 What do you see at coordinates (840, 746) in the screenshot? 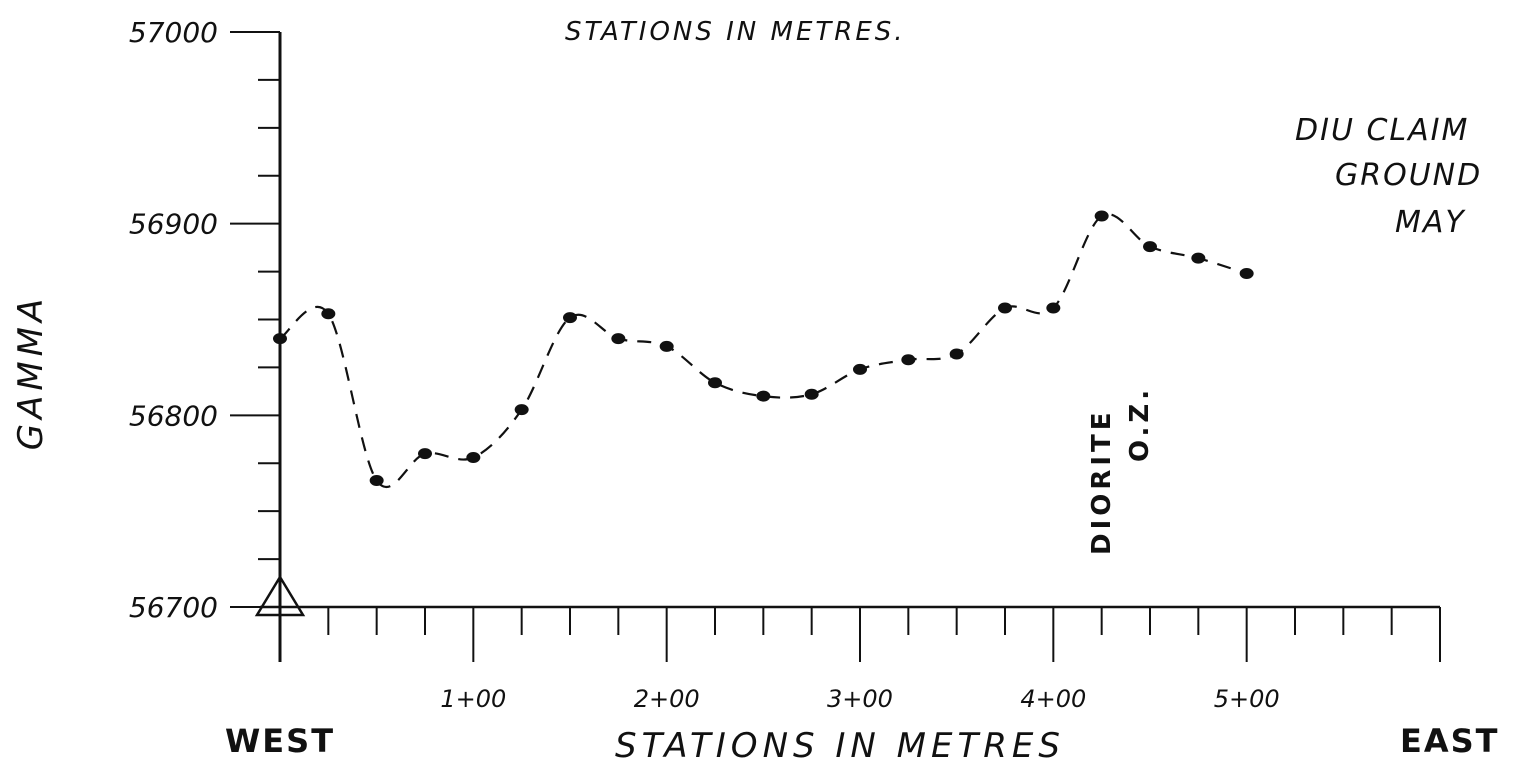
I see `x-axis-label: STATIONS IN METRES` at bounding box center [840, 746].